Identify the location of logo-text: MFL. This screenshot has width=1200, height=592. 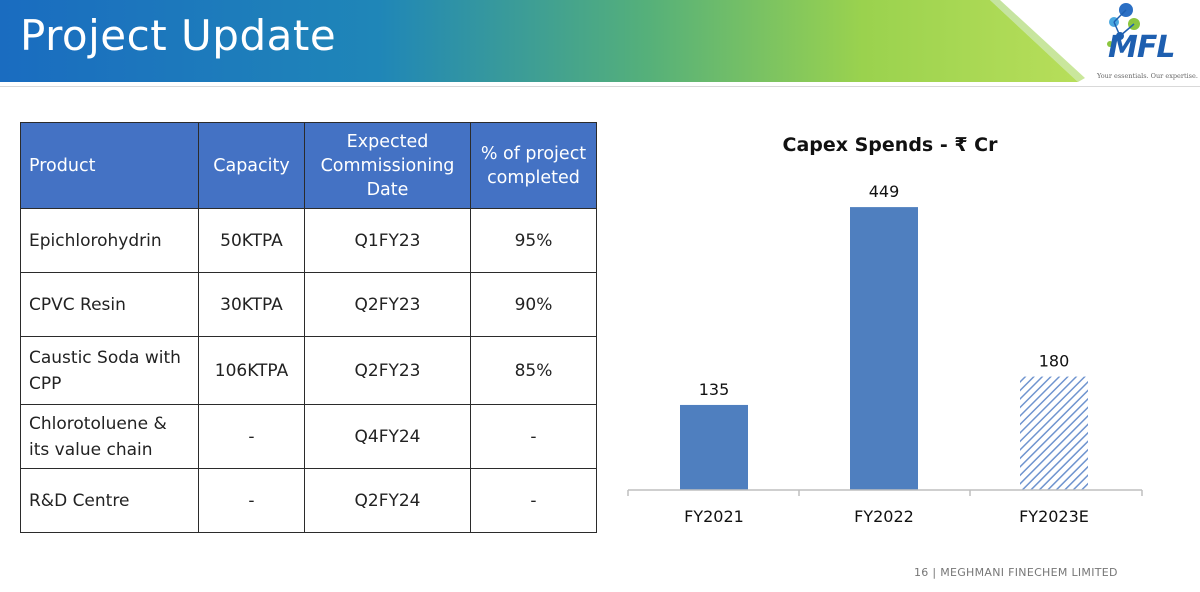
(1141, 47).